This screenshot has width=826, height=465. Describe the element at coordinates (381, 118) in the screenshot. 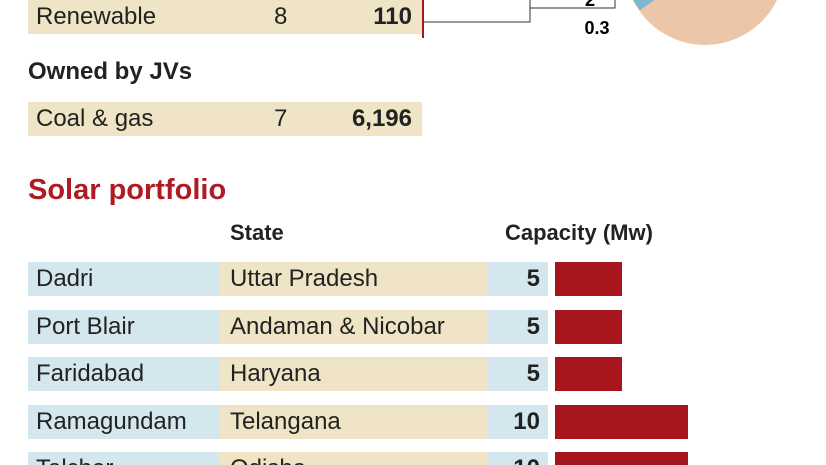

I see `row-capacity: 6,196` at that location.